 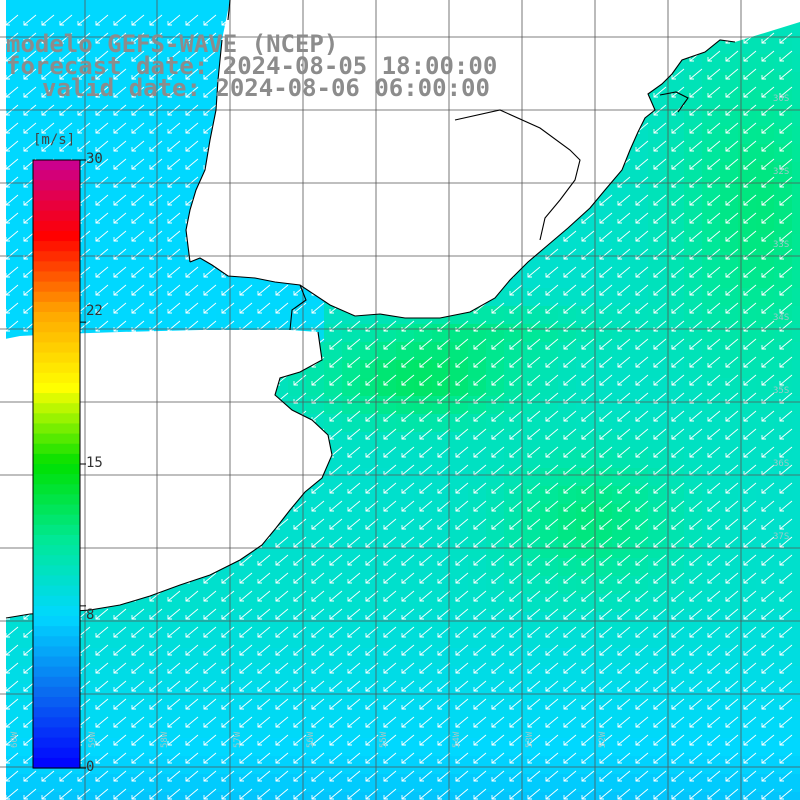 What do you see at coordinates (781, 99) in the screenshot?
I see `lat-label: 30S` at bounding box center [781, 99].